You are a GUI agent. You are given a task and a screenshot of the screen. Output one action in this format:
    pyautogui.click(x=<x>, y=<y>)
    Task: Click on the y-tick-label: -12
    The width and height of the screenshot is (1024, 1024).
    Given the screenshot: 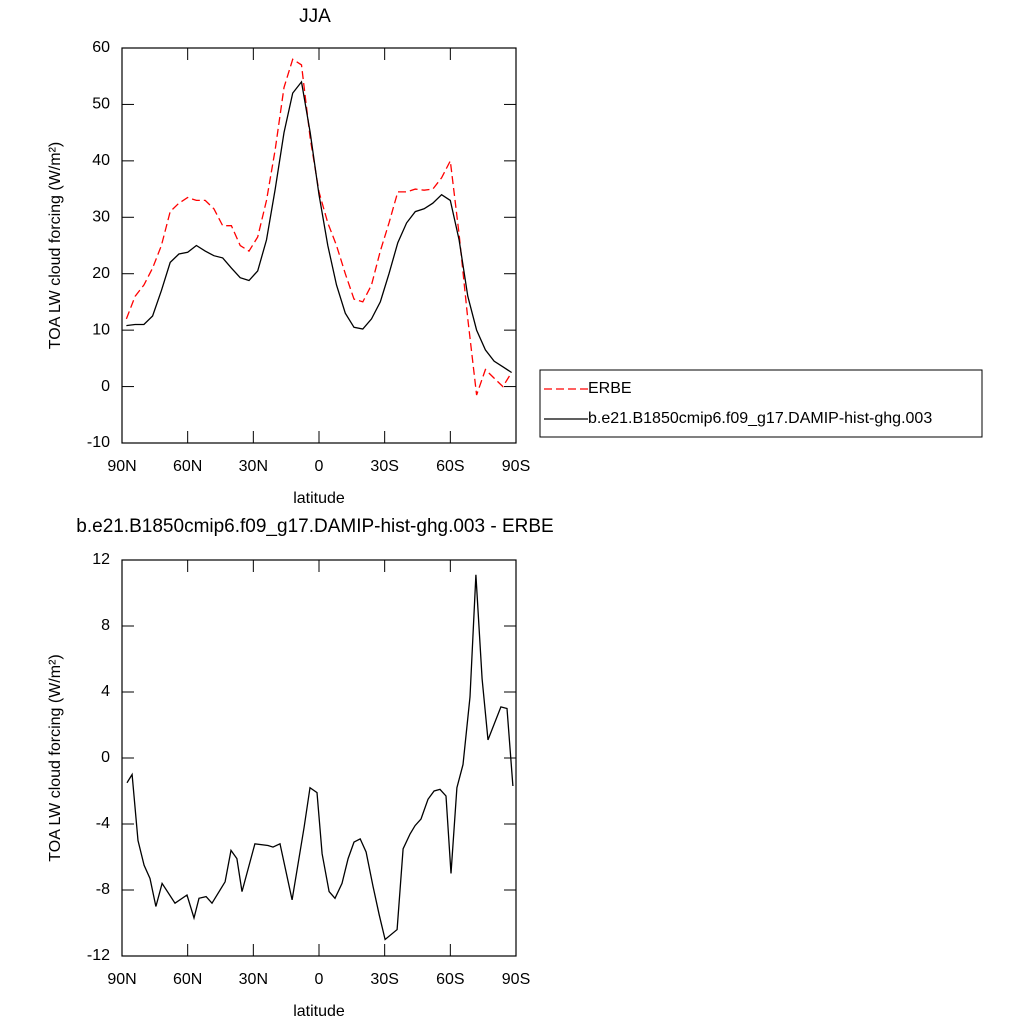 What is the action you would take?
    pyautogui.click(x=98, y=955)
    